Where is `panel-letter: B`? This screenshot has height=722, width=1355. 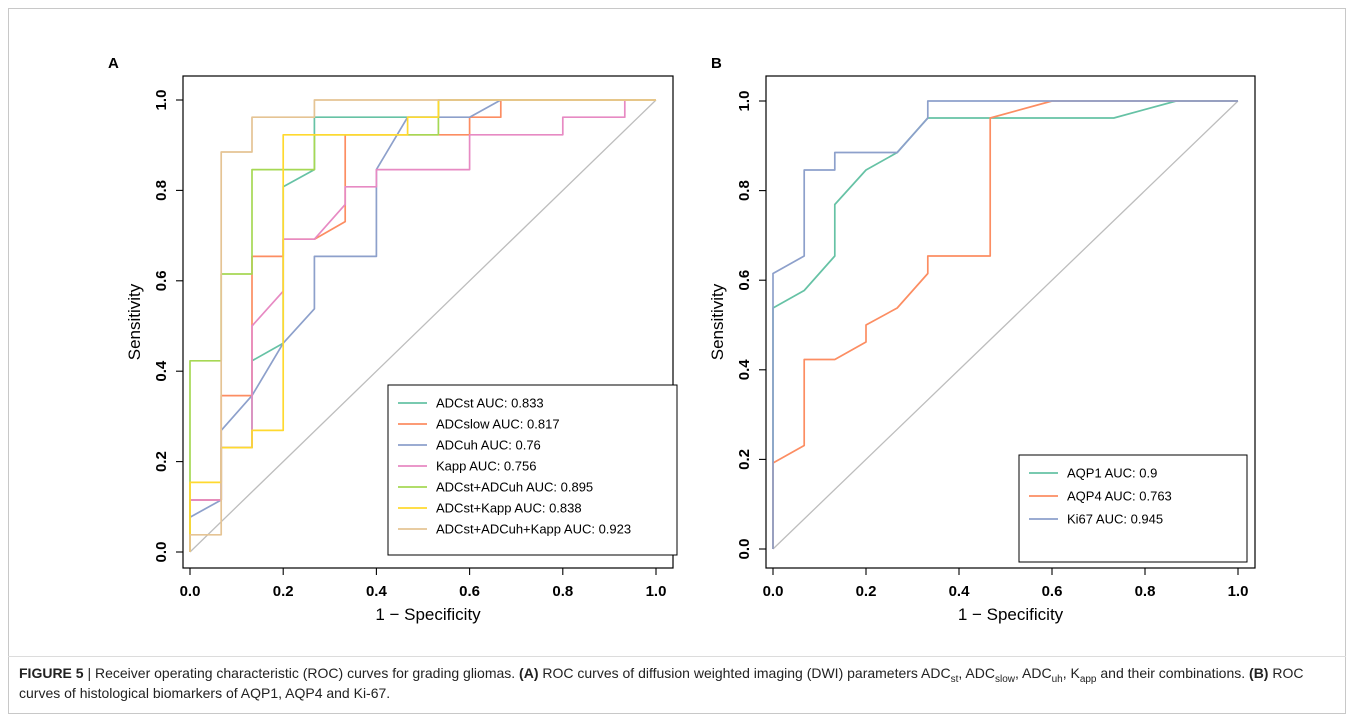
panel-letter: B is located at coordinates (716, 63).